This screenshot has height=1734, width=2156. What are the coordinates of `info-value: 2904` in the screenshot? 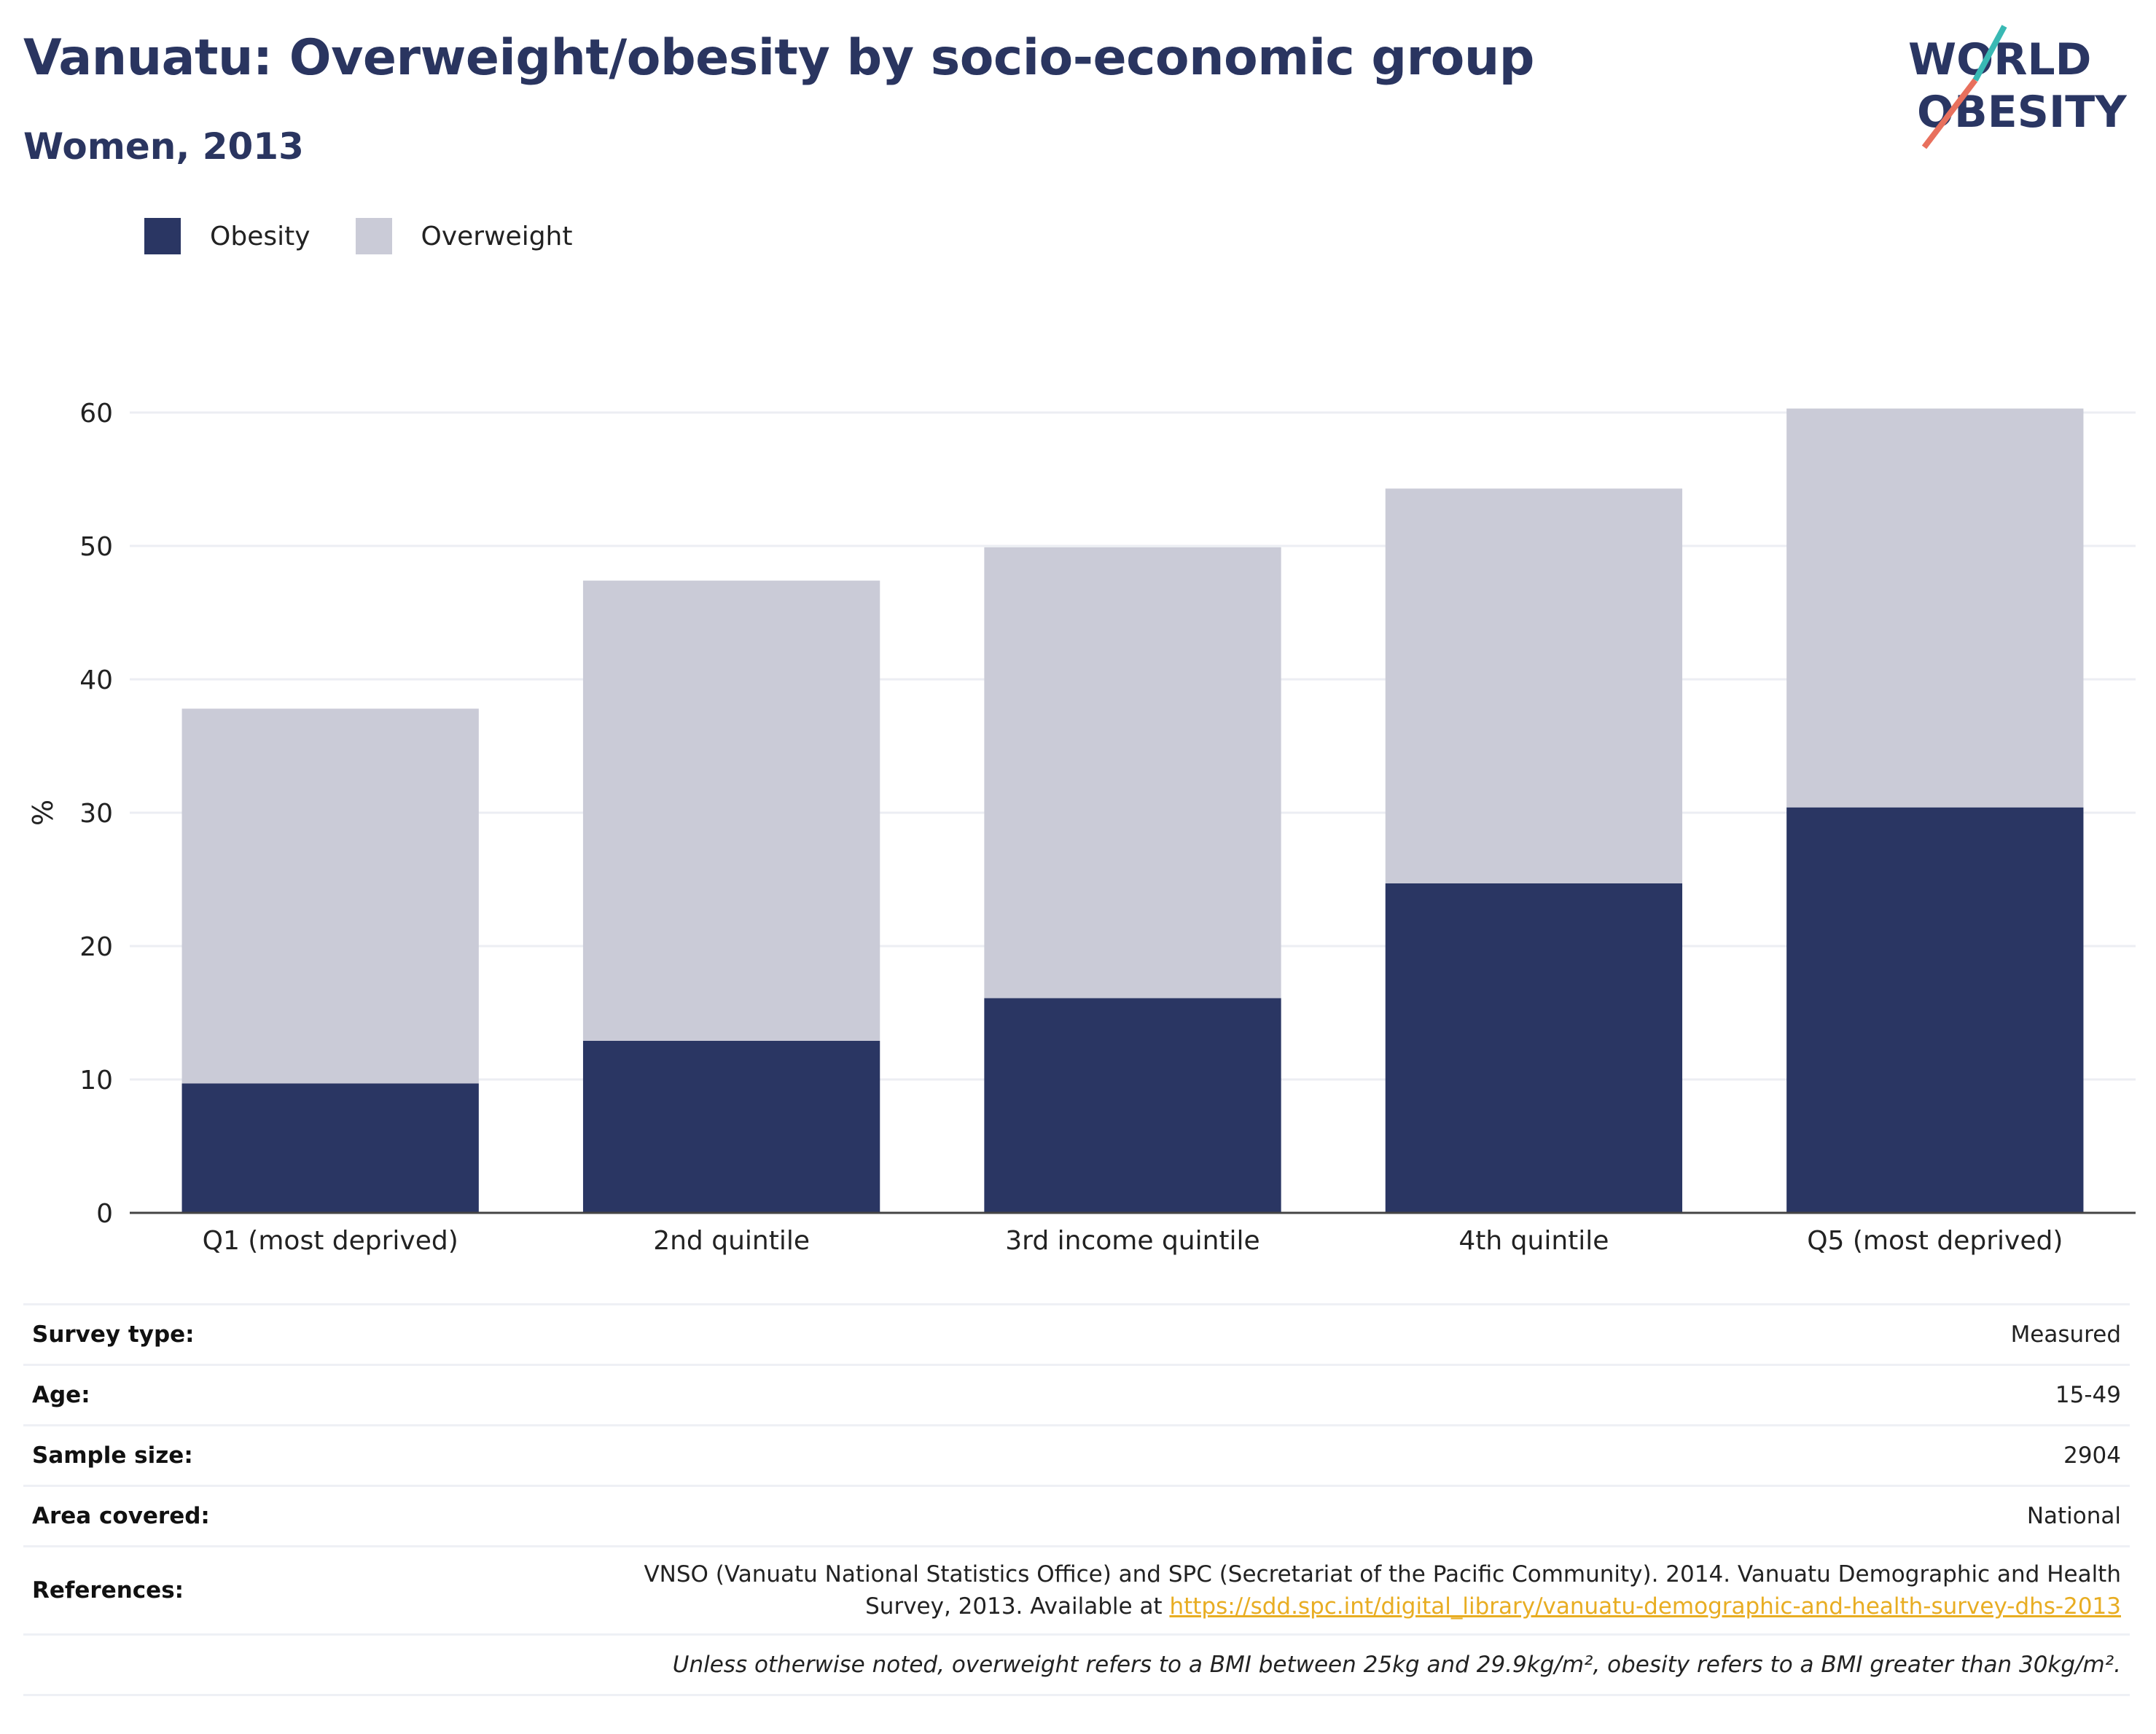 It's located at (2092, 1455).